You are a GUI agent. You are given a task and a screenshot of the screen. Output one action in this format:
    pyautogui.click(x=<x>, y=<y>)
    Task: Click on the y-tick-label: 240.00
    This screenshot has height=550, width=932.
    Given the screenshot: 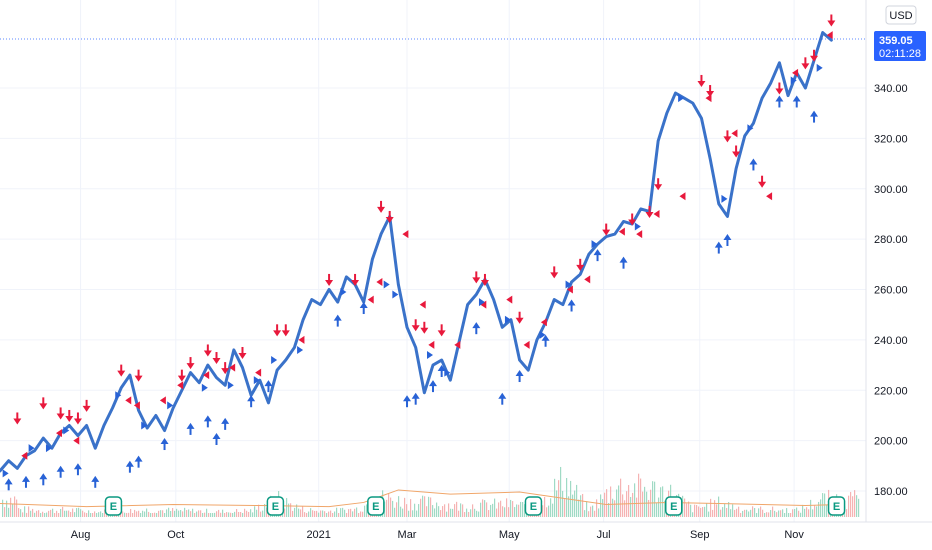 What is the action you would take?
    pyautogui.click(x=891, y=341)
    